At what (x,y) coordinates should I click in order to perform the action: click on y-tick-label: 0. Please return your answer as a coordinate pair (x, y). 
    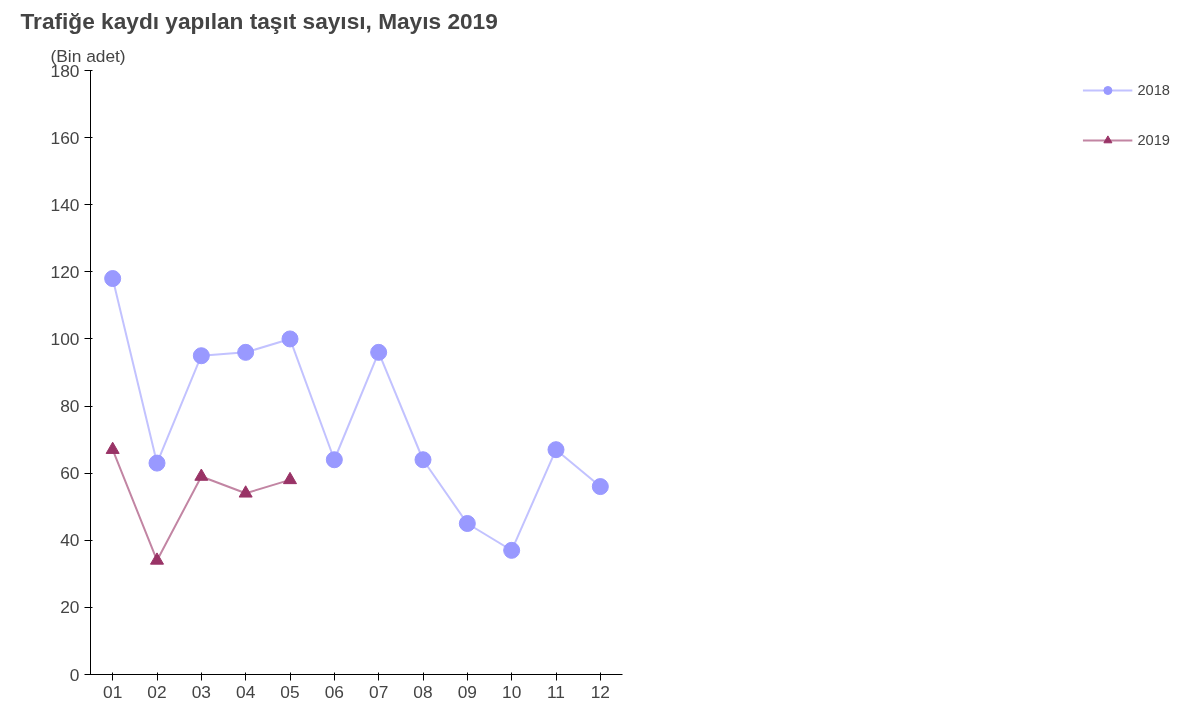
    Looking at the image, I should click on (74, 674).